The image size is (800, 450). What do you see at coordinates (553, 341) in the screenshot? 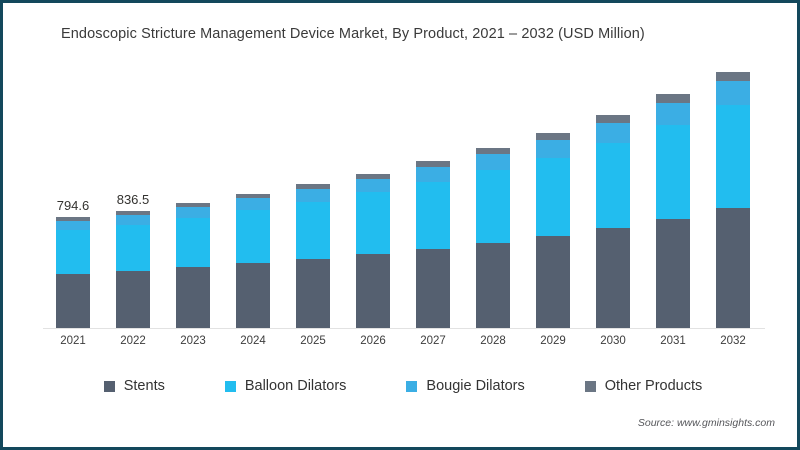
I see `x-axis-tick-label: 2029` at bounding box center [553, 341].